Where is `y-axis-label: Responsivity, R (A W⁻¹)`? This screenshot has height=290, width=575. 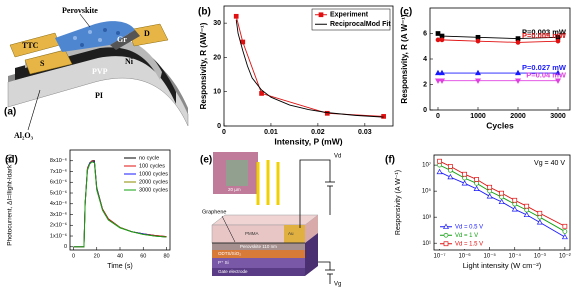
y-axis-label: Responsivity, R (A W⁻¹) is located at coordinates (404, 58).